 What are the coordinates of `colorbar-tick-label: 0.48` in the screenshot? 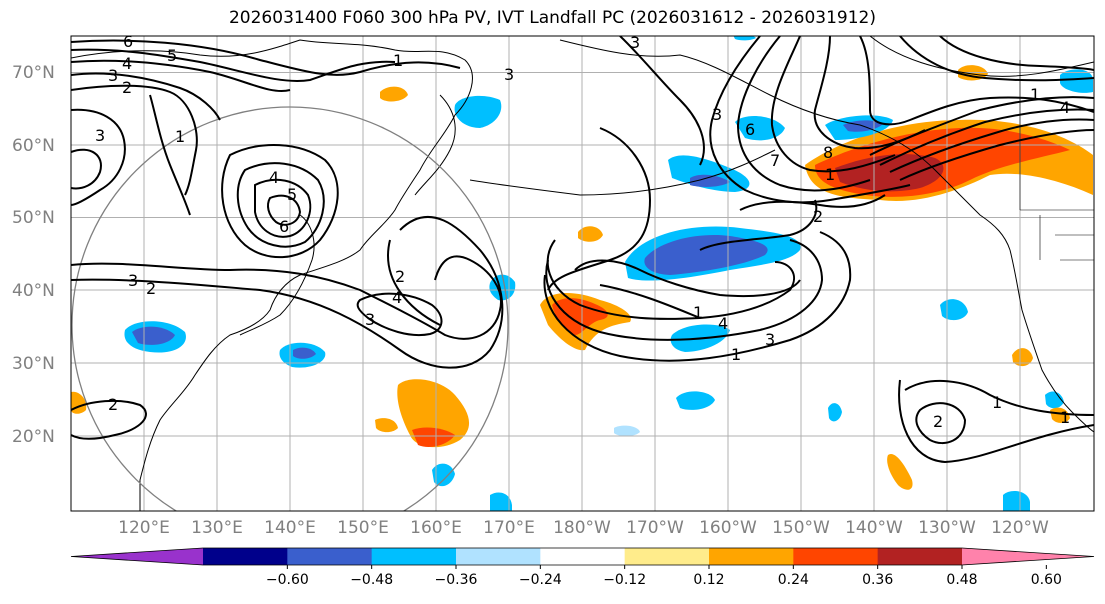 It's located at (961, 580).